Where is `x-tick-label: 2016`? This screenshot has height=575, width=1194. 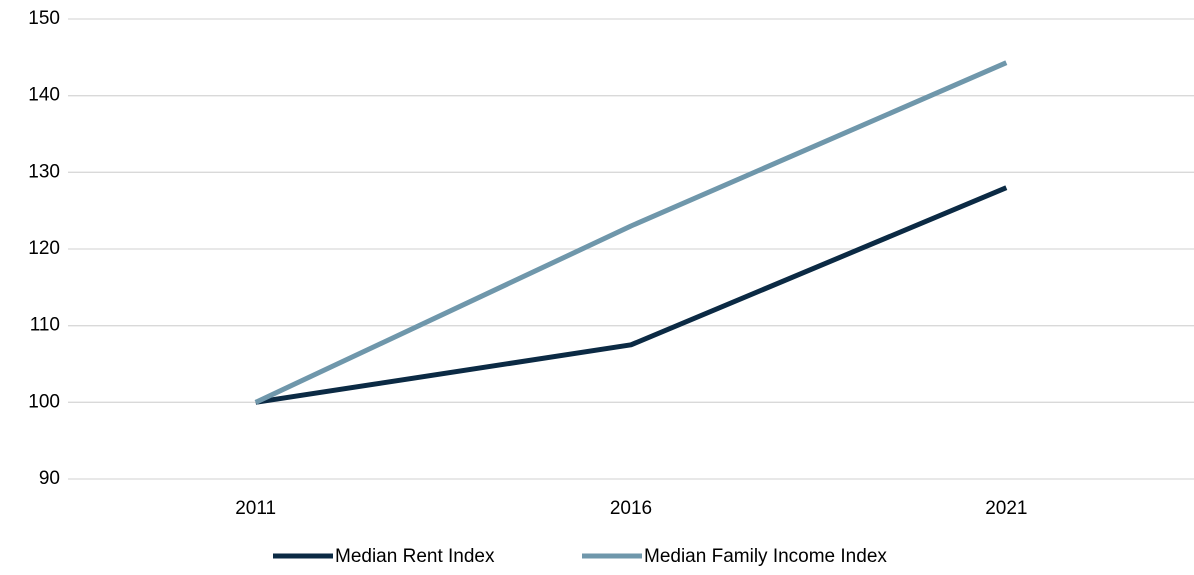
x-tick-label: 2016 is located at coordinates (631, 508).